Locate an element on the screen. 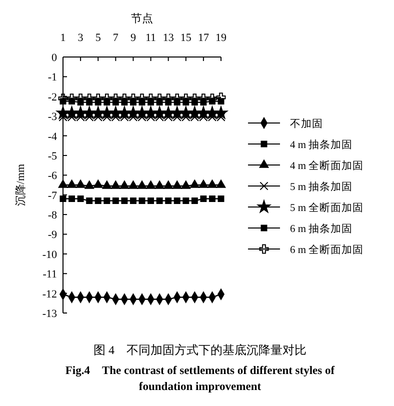  y-tick-label: -13 is located at coordinates (50, 314).